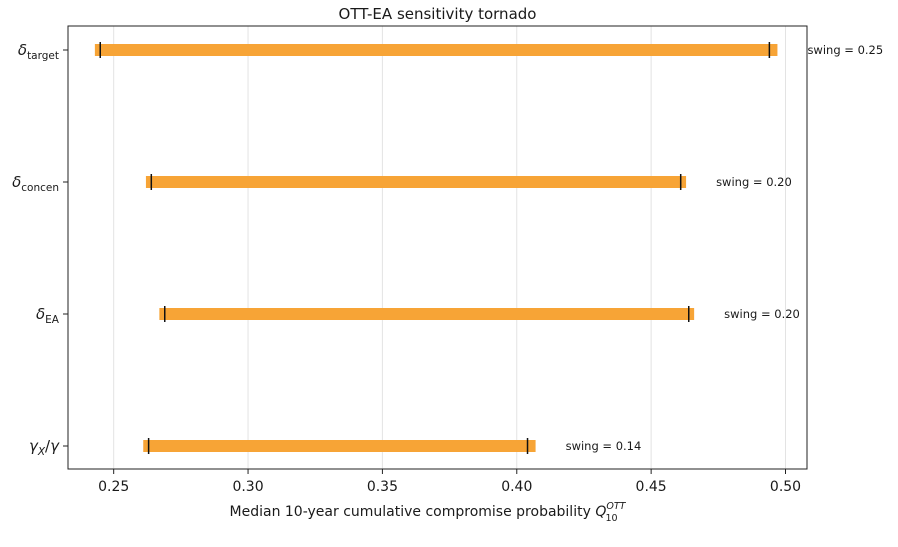  I want to click on x-tick-label: 0.35, so click(382, 487).